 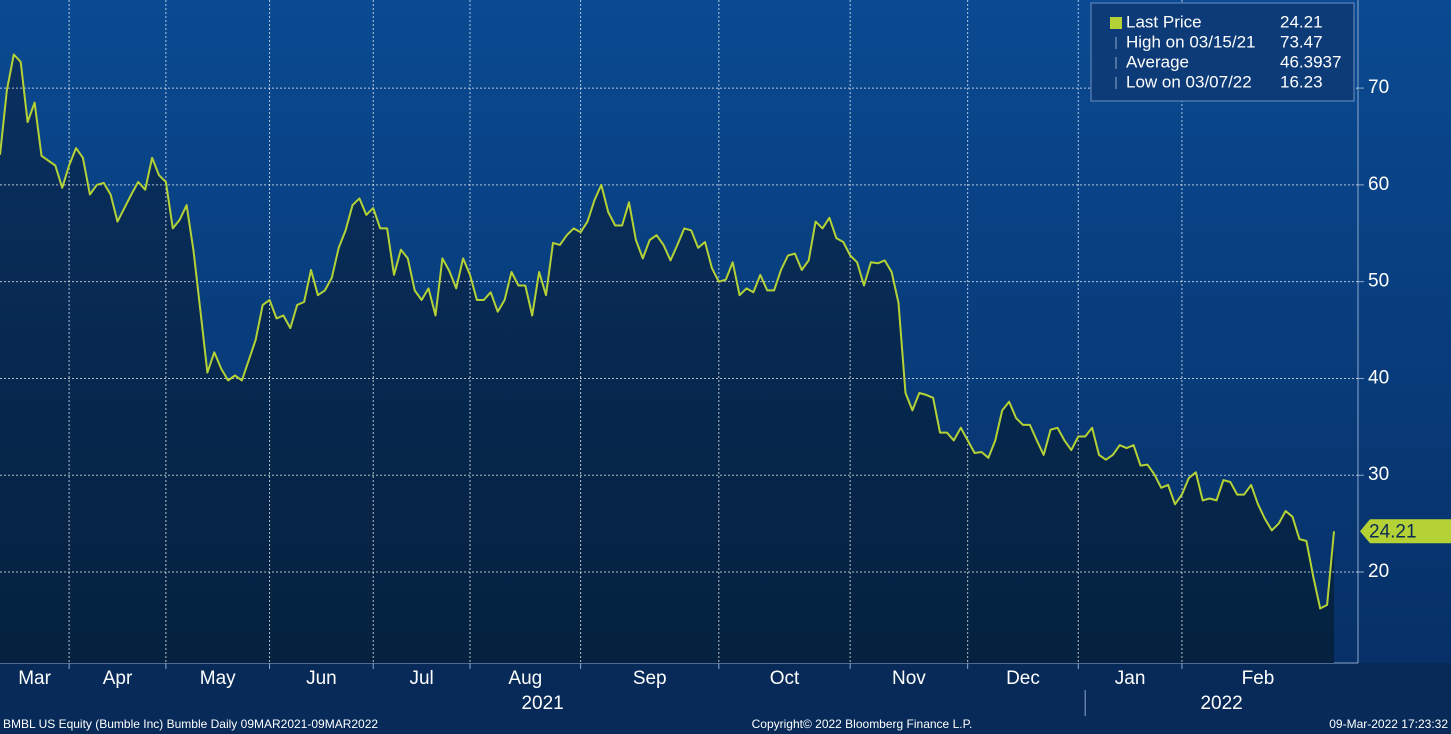 What do you see at coordinates (1258, 678) in the screenshot?
I see `x-tick-label: Feb` at bounding box center [1258, 678].